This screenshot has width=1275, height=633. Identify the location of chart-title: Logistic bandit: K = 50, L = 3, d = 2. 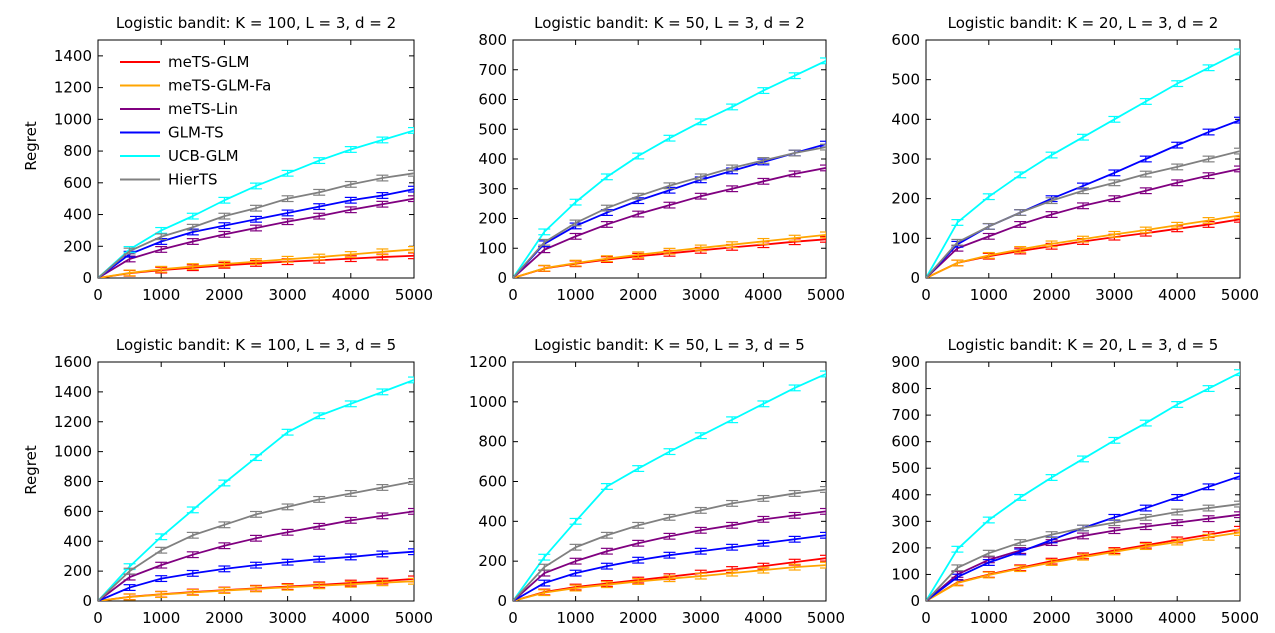
(669, 23).